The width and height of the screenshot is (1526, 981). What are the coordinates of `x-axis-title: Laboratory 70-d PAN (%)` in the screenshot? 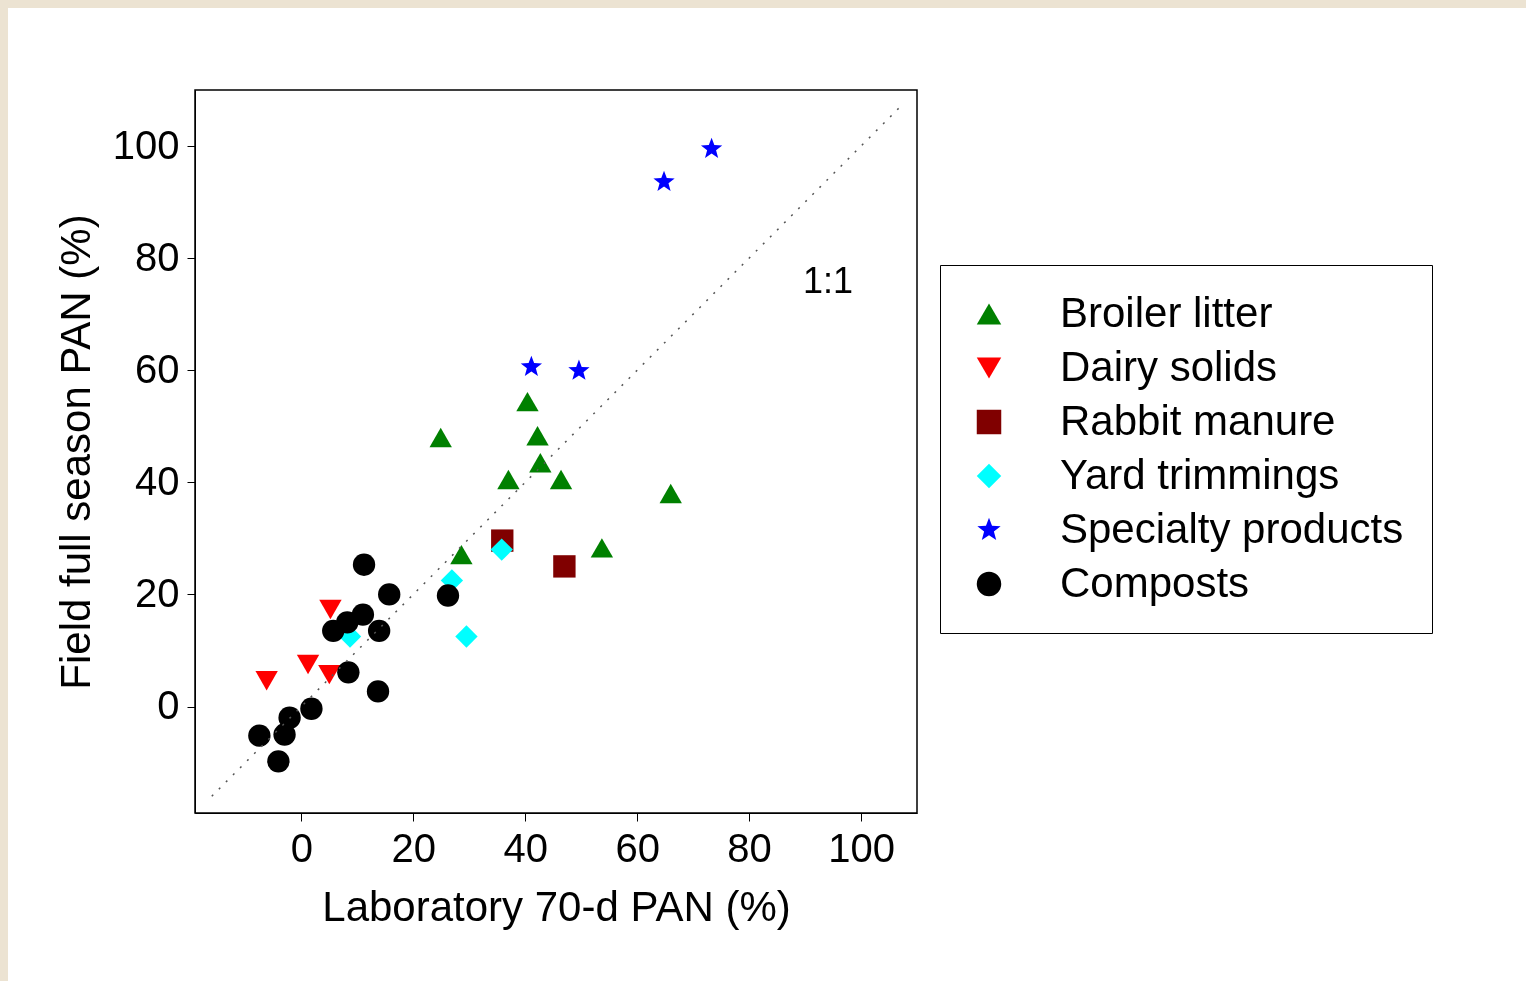 It's located at (556, 906).